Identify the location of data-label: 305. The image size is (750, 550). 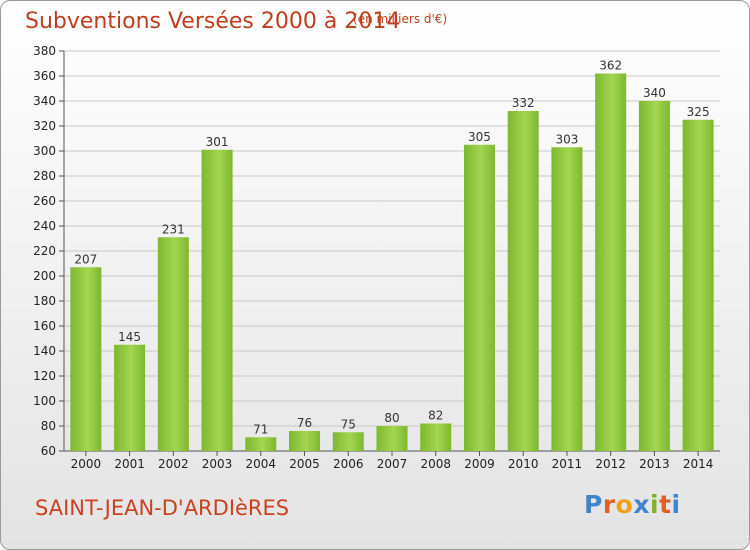
(479, 137).